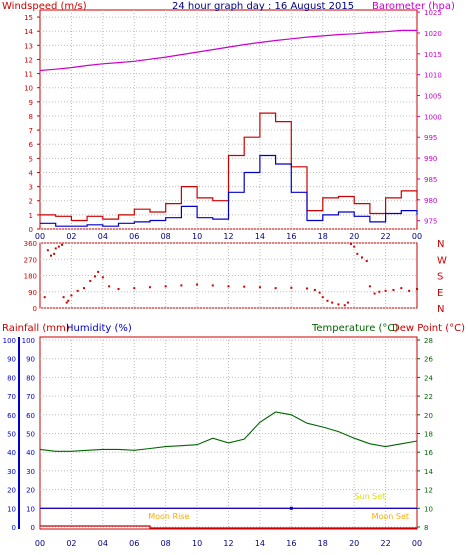  I want to click on compass-label: S, so click(440, 277).